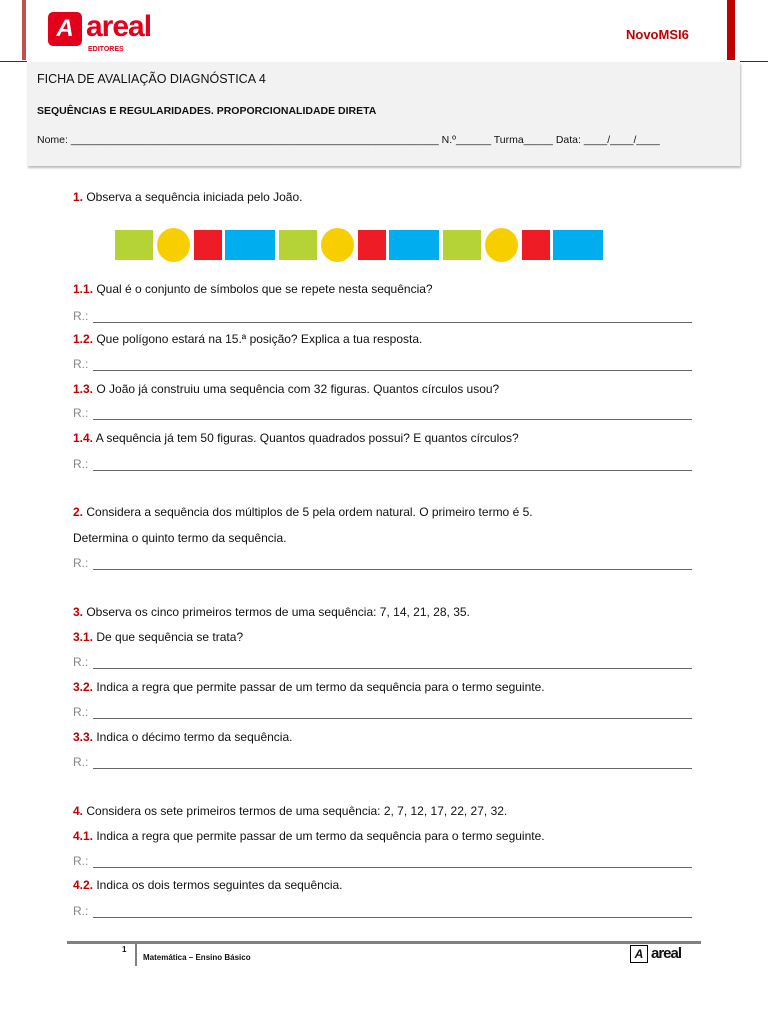 Image resolution: width=768 pixels, height=1024 pixels. Describe the element at coordinates (78, 197) in the screenshot. I see `question-number: 1.` at that location.